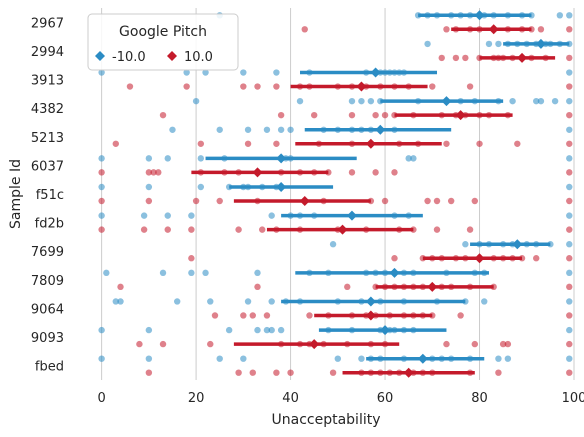 This screenshot has width=584, height=437. What do you see at coordinates (47, 338) in the screenshot?
I see `y-tick-label-9093: 9093` at bounding box center [47, 338].